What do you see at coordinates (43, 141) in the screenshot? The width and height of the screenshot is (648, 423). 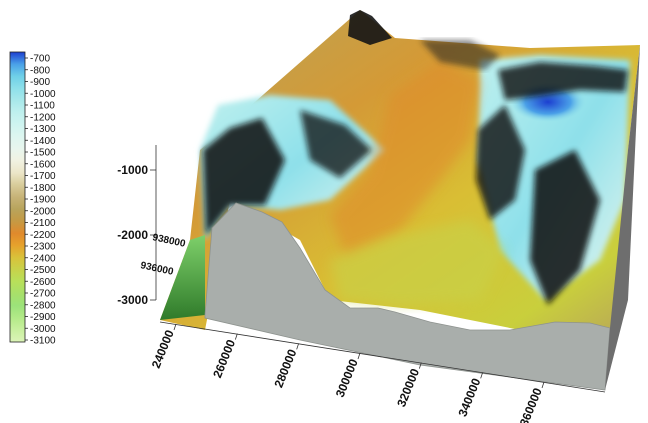 I see `colorbar-label: -1400` at bounding box center [43, 141].